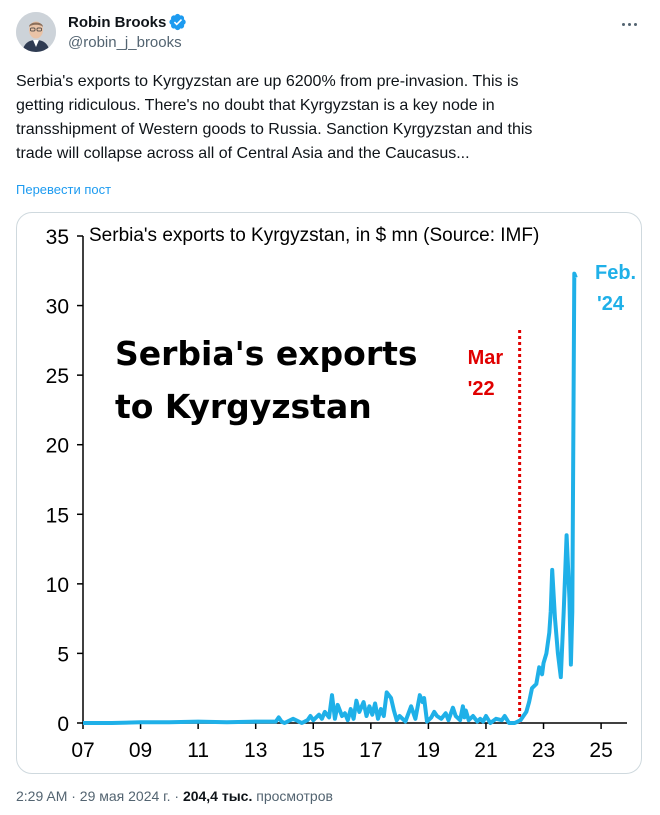 This screenshot has height=815, width=660. What do you see at coordinates (266, 353) in the screenshot?
I see `overlay-title-line-1: Serbia's exports` at bounding box center [266, 353].